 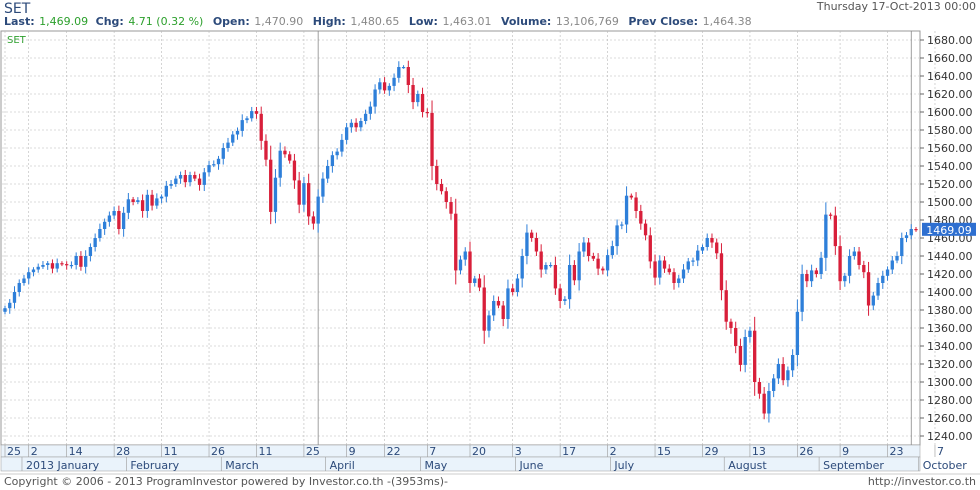 What do you see at coordinates (950, 166) in the screenshot?
I see `y-tick-label: 1540.00` at bounding box center [950, 166].